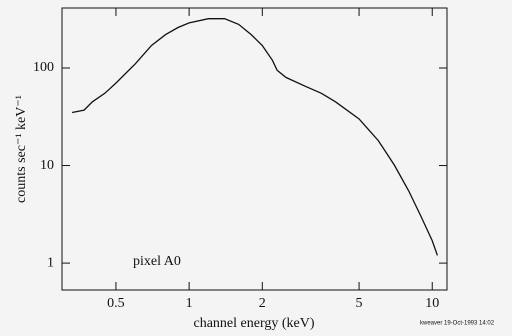 This screenshot has width=512, height=336. What do you see at coordinates (21, 149) in the screenshot?
I see `y-axis-label: counts sec⁻¹ keV⁻¹` at bounding box center [21, 149].